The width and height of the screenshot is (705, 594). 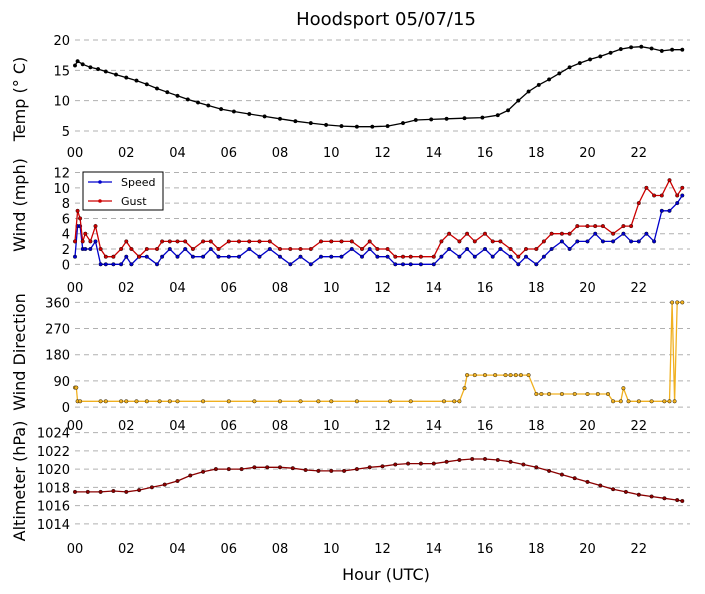 What do you see at coordinates (53, 452) in the screenshot?
I see `y-tick-label: 1022` at bounding box center [53, 452].